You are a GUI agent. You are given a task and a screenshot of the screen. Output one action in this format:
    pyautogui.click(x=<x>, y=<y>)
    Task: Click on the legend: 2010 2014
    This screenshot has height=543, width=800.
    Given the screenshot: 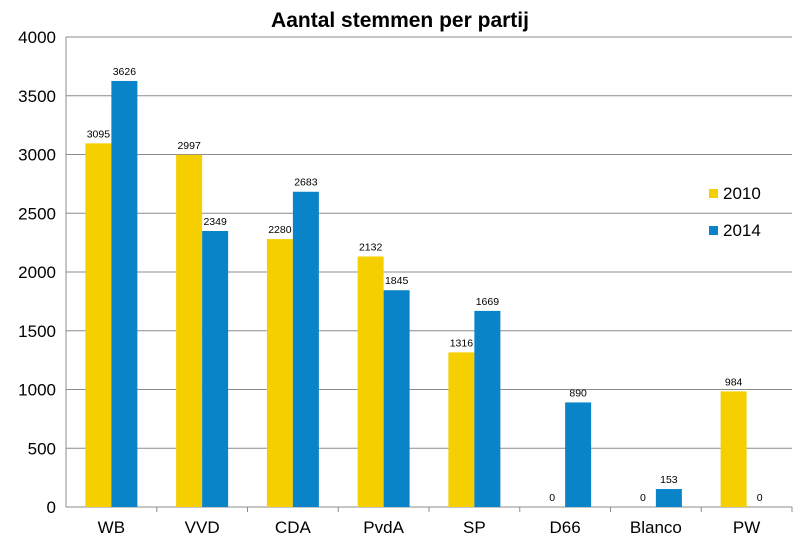 What is the action you would take?
    pyautogui.click(x=735, y=212)
    